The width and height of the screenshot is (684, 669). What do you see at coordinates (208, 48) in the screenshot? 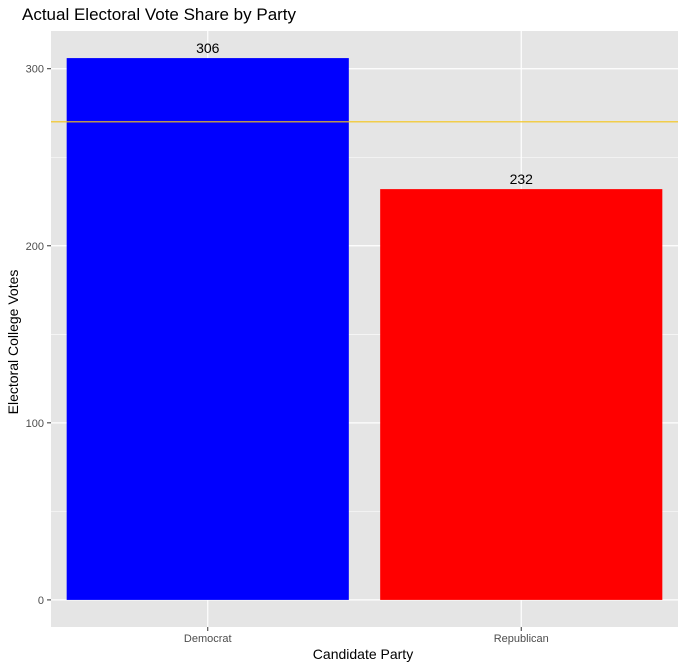
I see `data-label-democrat: 306` at bounding box center [208, 48].